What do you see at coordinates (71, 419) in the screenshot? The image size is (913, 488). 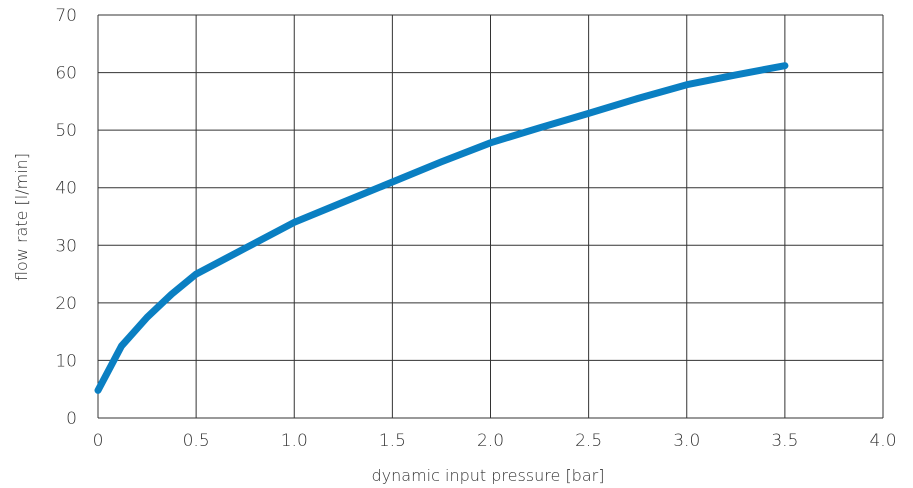 I see `y-tick-label: 0` at bounding box center [71, 419].